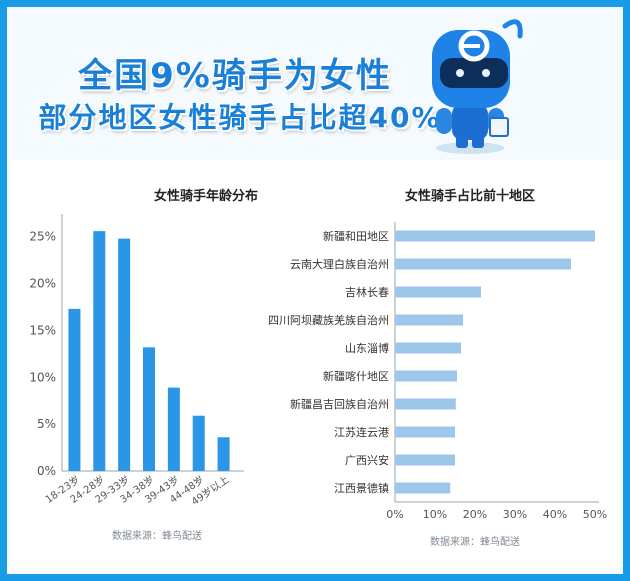  I want to click on right-y-tick-label: 新疆喀什地区, so click(356, 376).